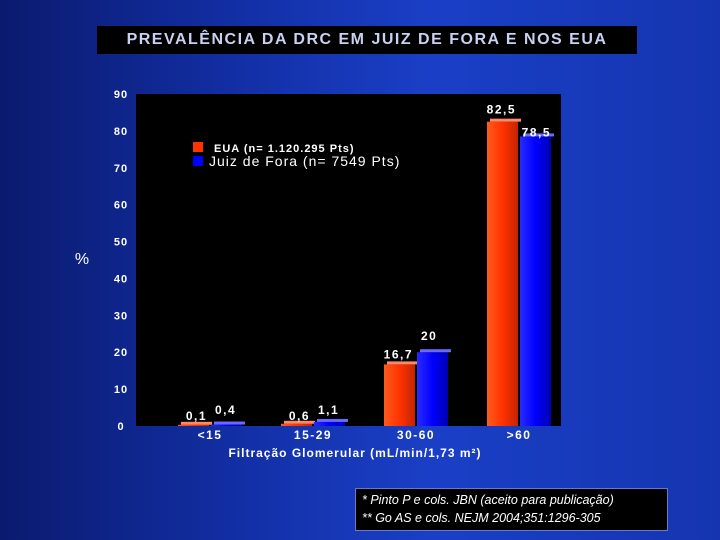  Describe the element at coordinates (121, 261) in the screenshot. I see `y-axis: 0 10 20 30 40 50 60 70 80 90` at that location.